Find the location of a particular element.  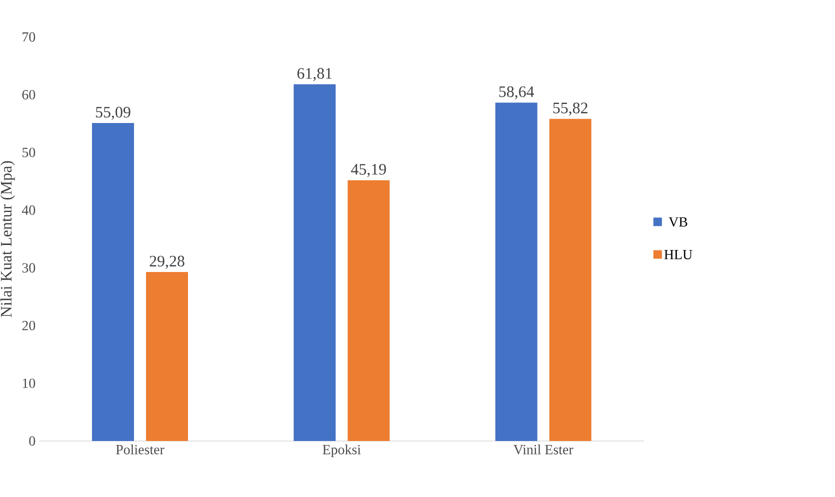

y-tick-label: 40 is located at coordinates (29, 210).